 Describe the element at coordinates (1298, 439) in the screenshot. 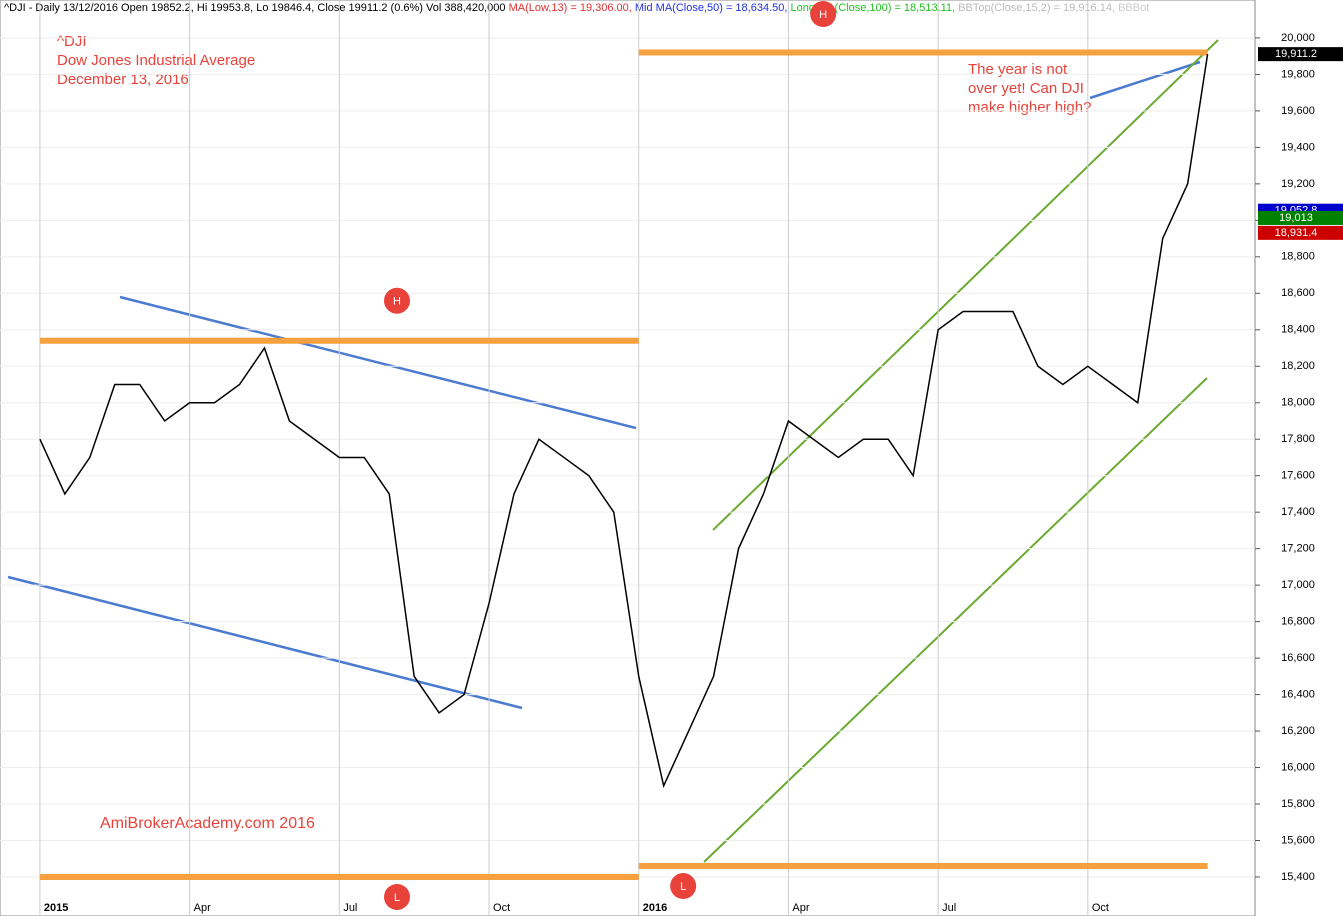

I see `y-tick-label: 17,800` at that location.